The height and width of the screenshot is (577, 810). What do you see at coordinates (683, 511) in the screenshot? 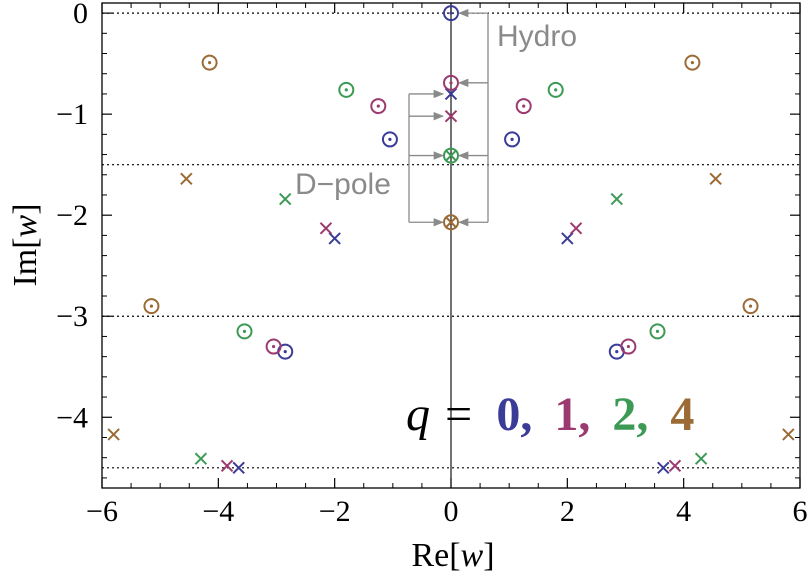
I see `x-tick-label: 4` at bounding box center [683, 511].